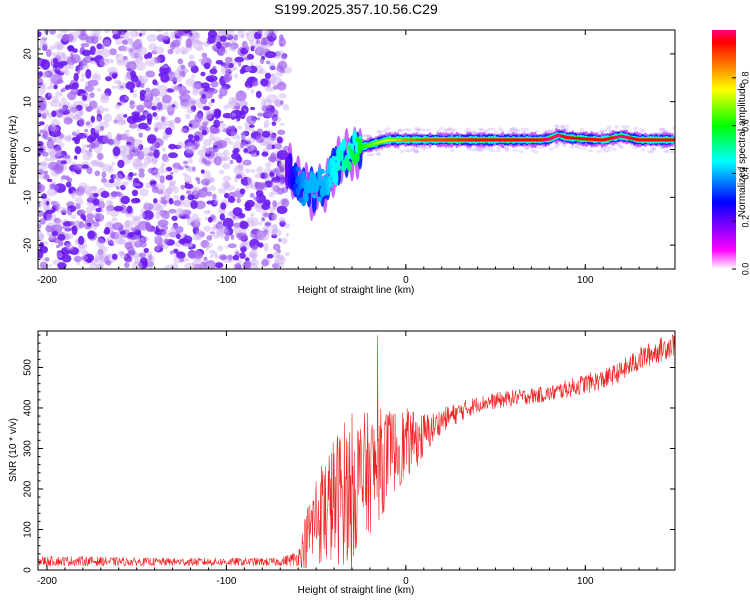  I want to click on y-tick-label: -10, so click(28, 197).